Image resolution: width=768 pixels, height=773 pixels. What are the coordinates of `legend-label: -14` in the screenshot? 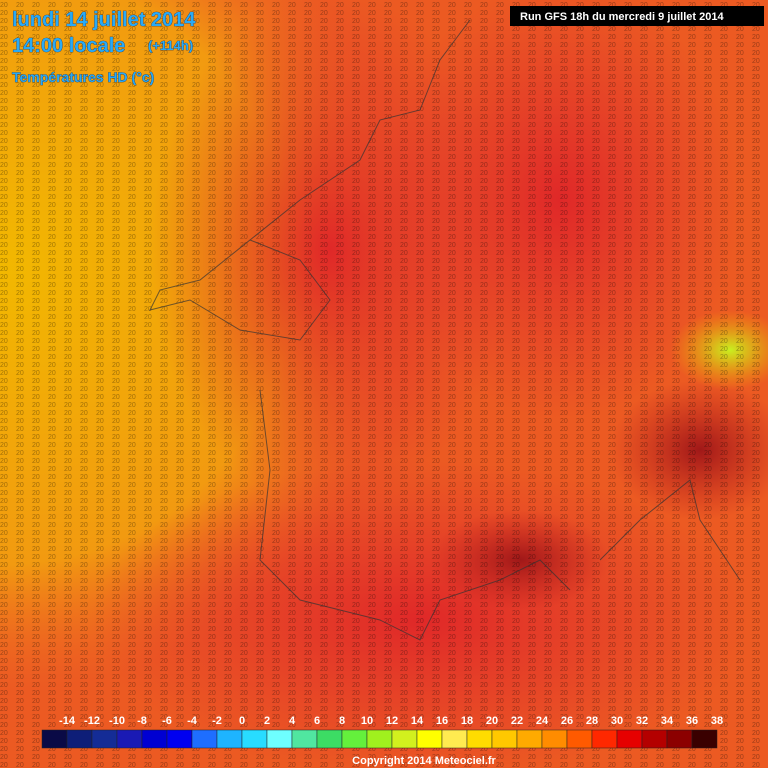 It's located at (67, 721).